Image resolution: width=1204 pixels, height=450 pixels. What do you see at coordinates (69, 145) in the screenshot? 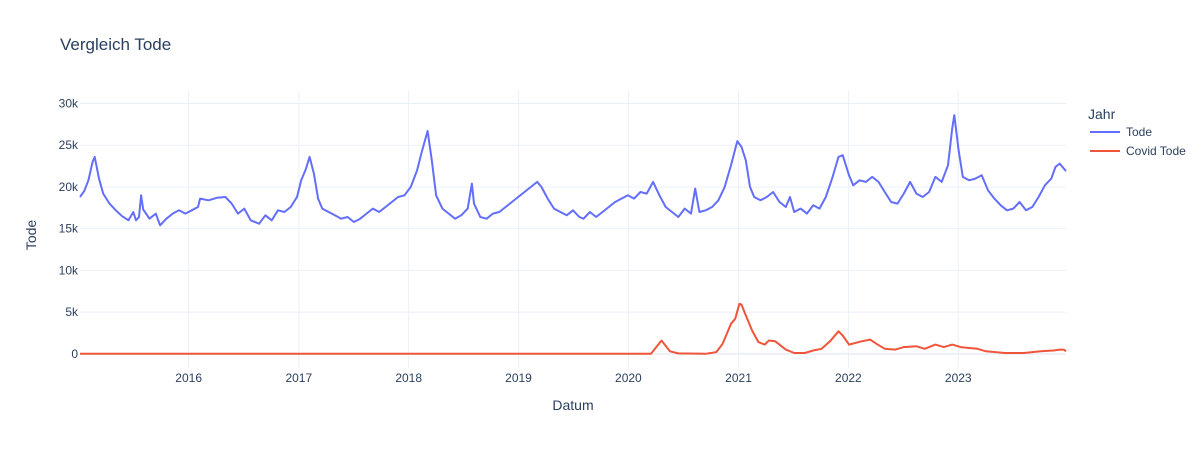
I see `y-tick-label: 25k` at bounding box center [69, 145].